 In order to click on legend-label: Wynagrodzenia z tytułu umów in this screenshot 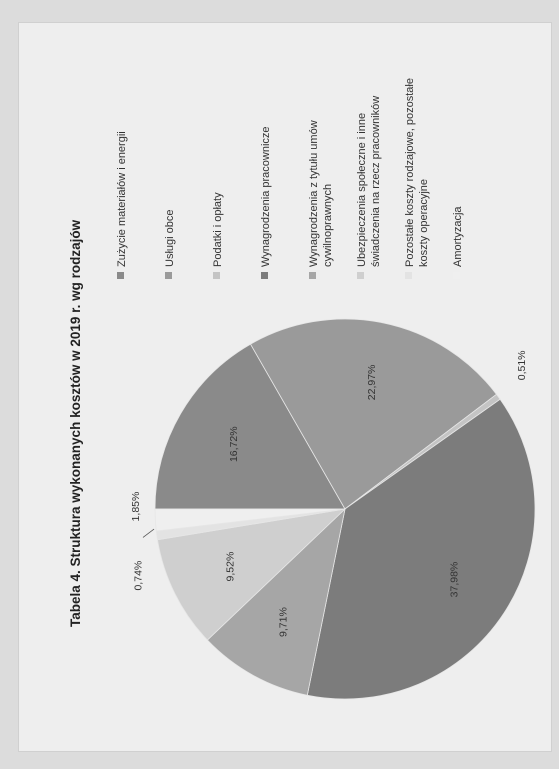, I will do `click(314, 193)`.